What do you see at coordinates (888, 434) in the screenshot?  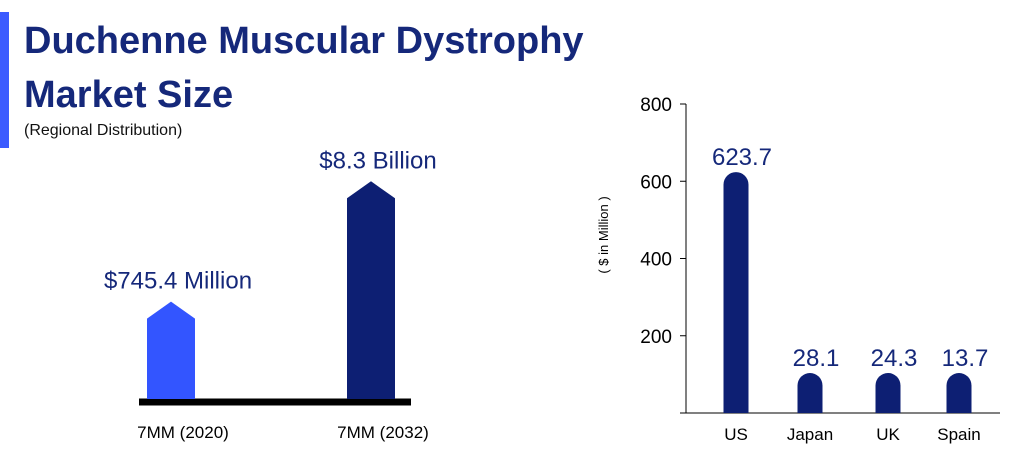 I see `region-category-label-3: UK` at bounding box center [888, 434].